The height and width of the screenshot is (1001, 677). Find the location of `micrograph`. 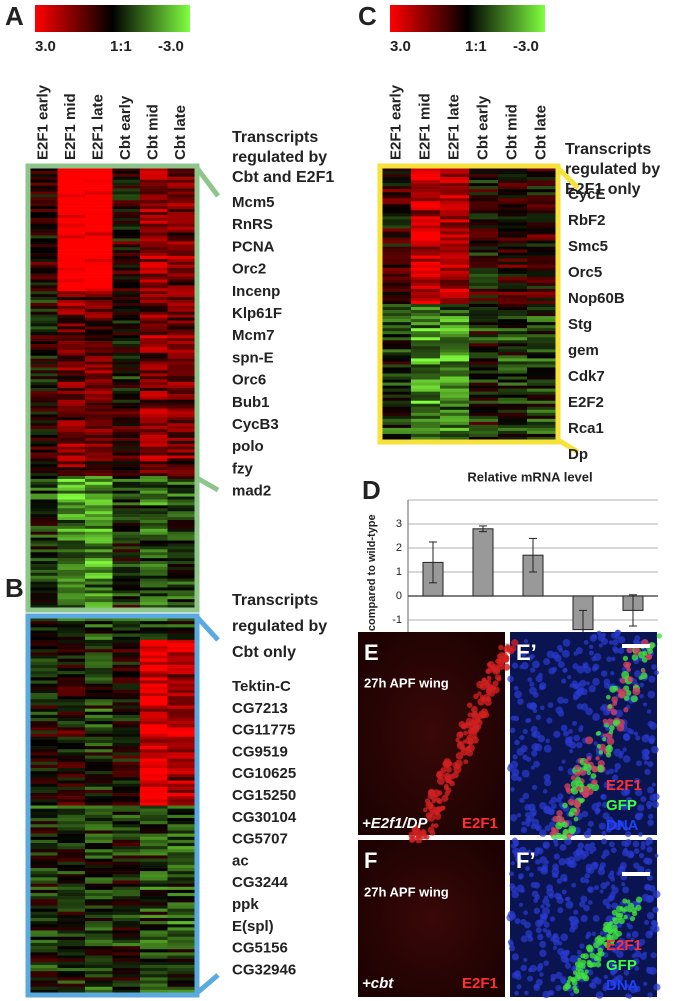

micrograph is located at coordinates (431, 918).